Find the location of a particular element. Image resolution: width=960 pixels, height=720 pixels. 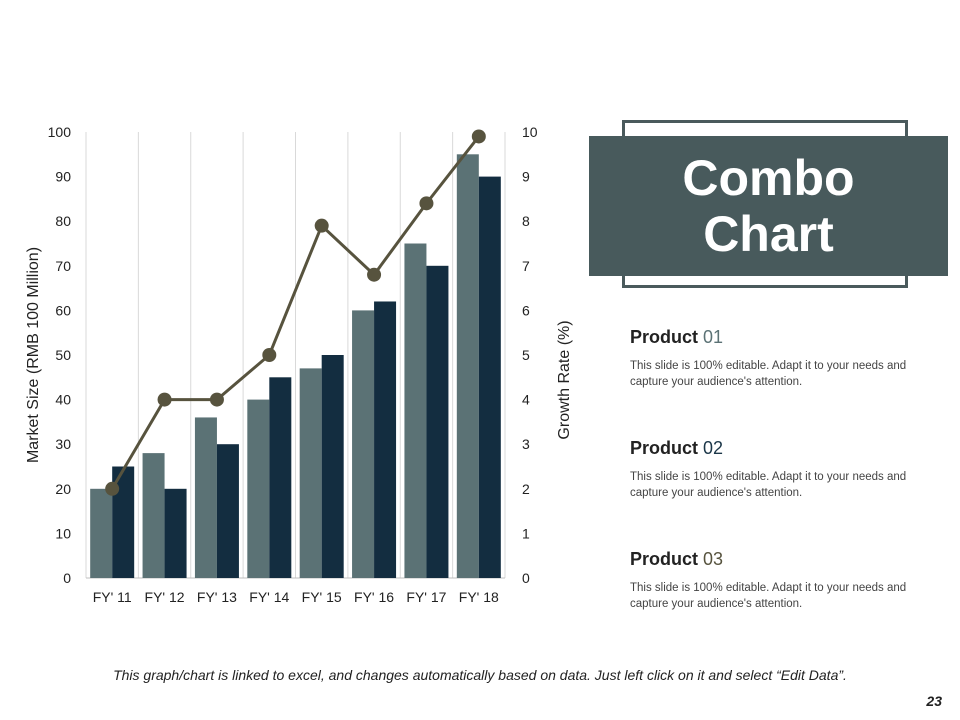

y2-tick-label: 9 is located at coordinates (526, 177).